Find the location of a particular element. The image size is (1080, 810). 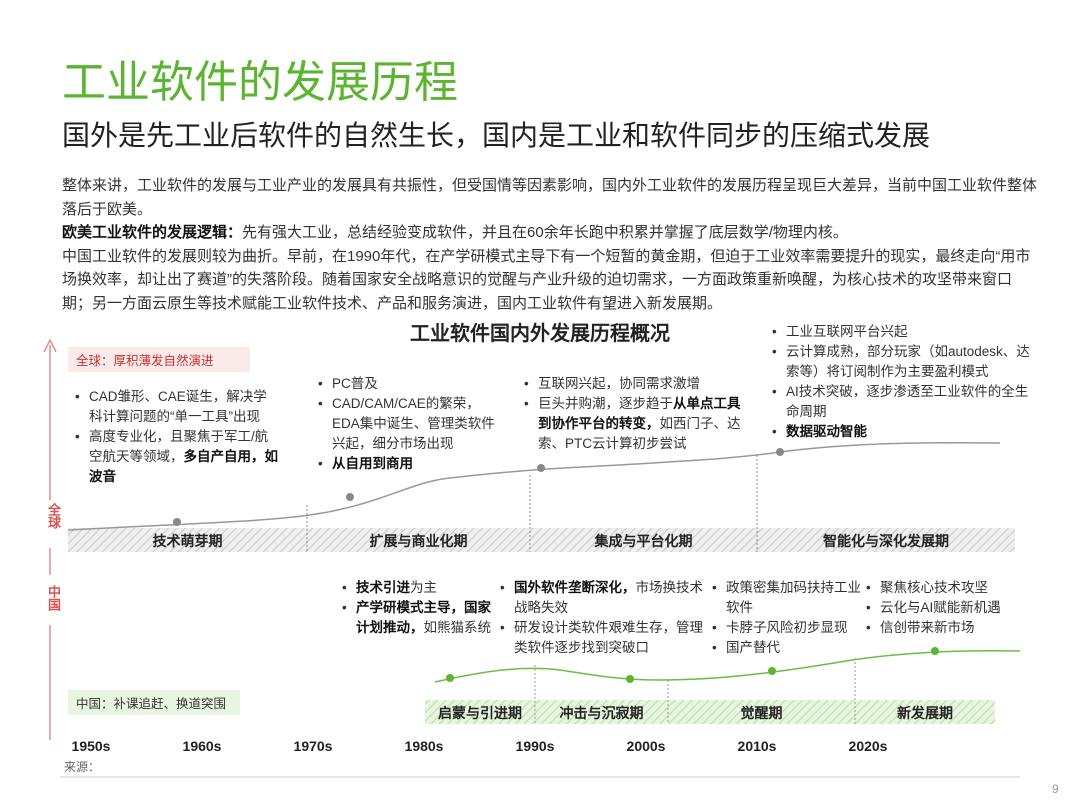

text-run: 如西门子、达索、PTC云计算初步尝试 is located at coordinates (639, 433).